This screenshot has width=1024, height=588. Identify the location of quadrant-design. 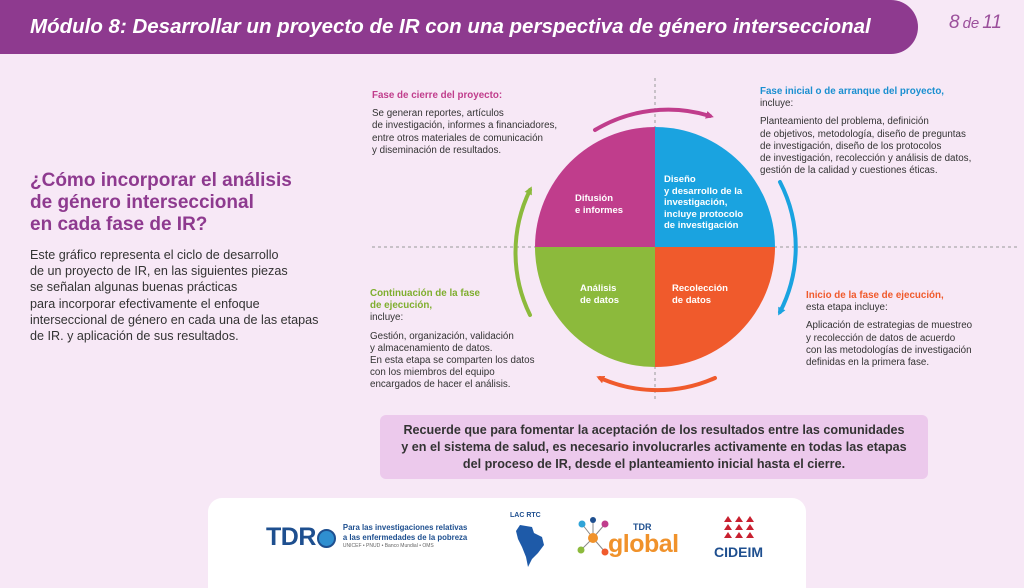
(715, 187).